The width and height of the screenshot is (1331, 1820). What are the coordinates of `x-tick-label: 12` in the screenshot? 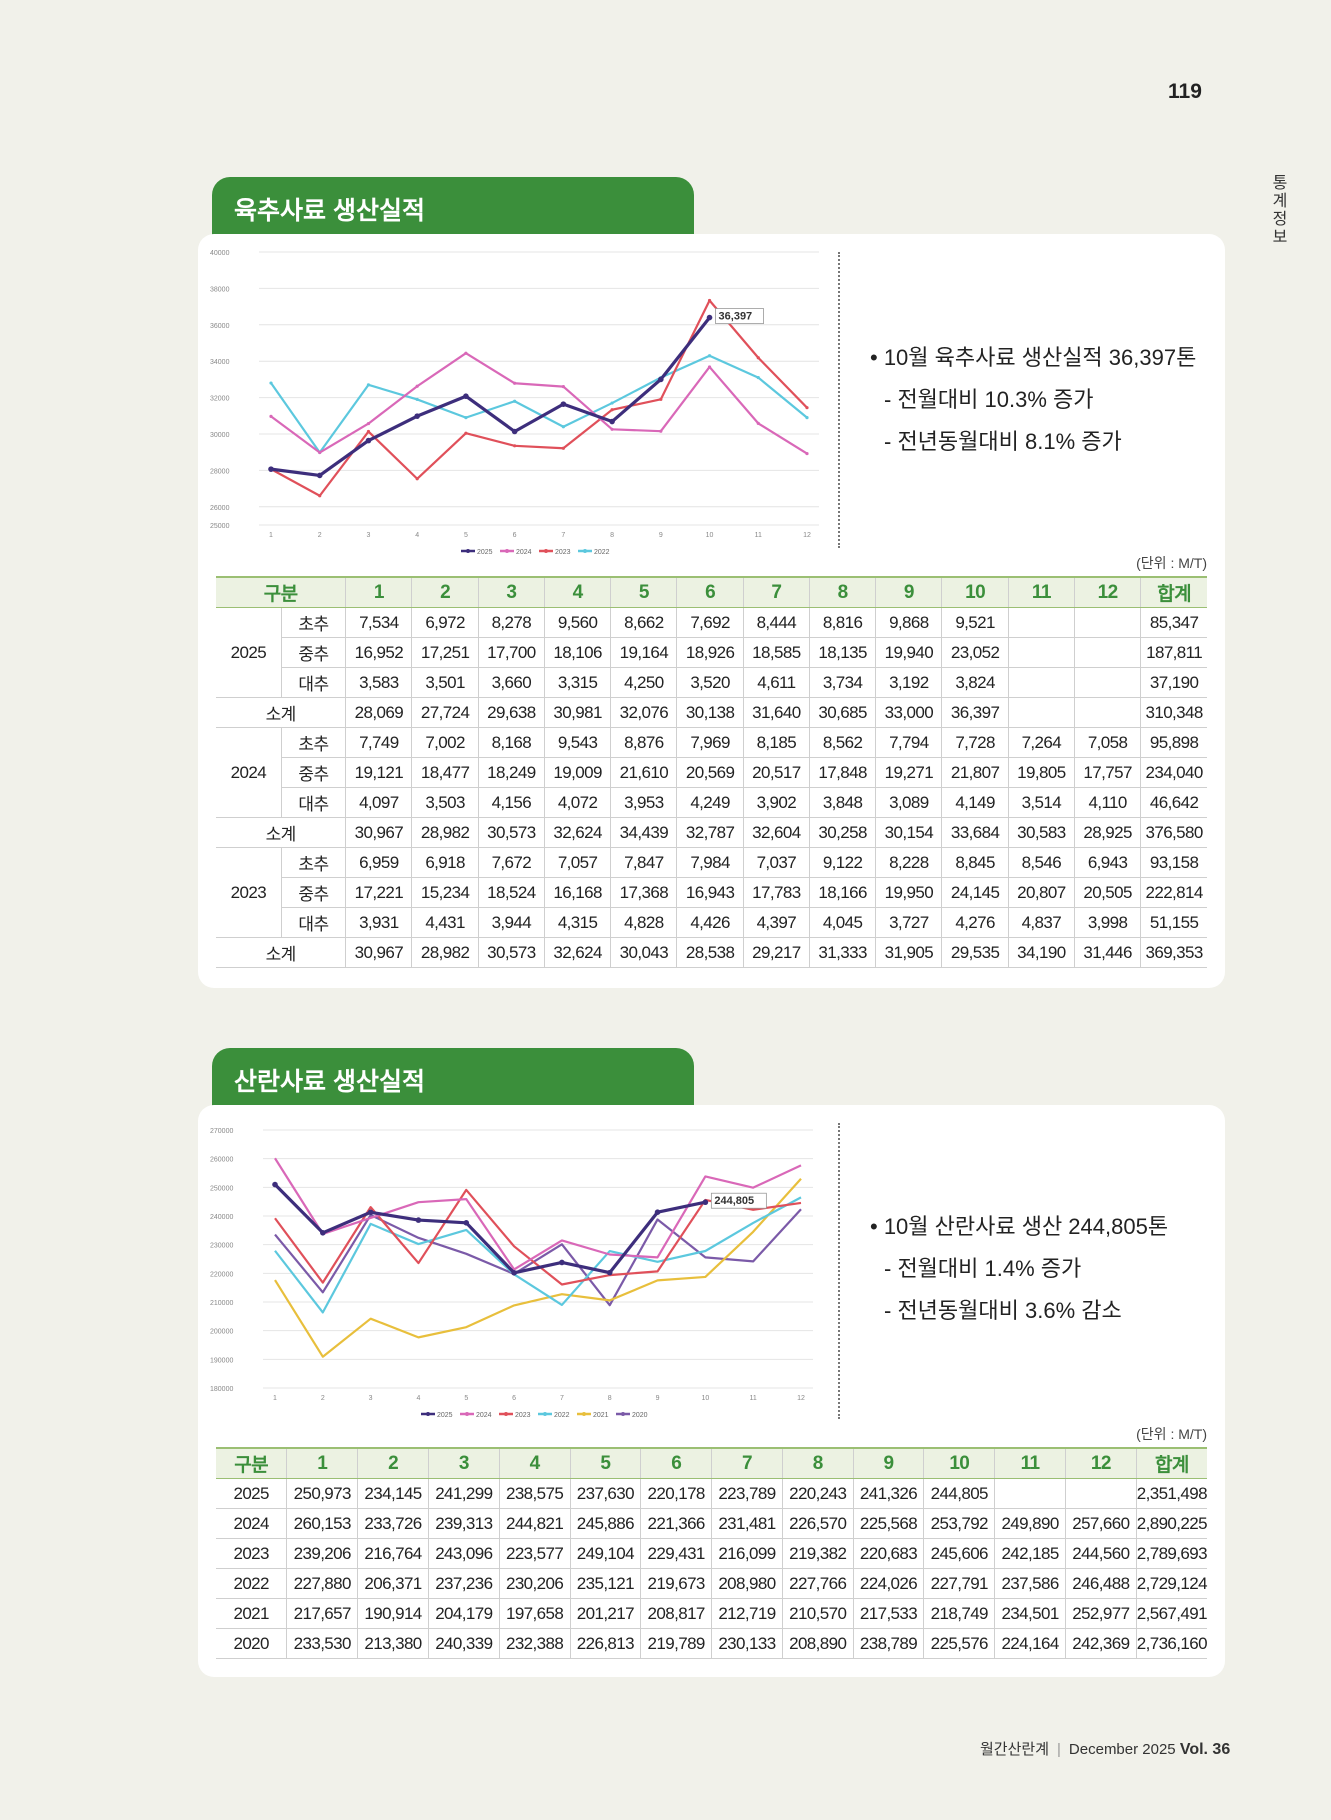 It's located at (807, 535).